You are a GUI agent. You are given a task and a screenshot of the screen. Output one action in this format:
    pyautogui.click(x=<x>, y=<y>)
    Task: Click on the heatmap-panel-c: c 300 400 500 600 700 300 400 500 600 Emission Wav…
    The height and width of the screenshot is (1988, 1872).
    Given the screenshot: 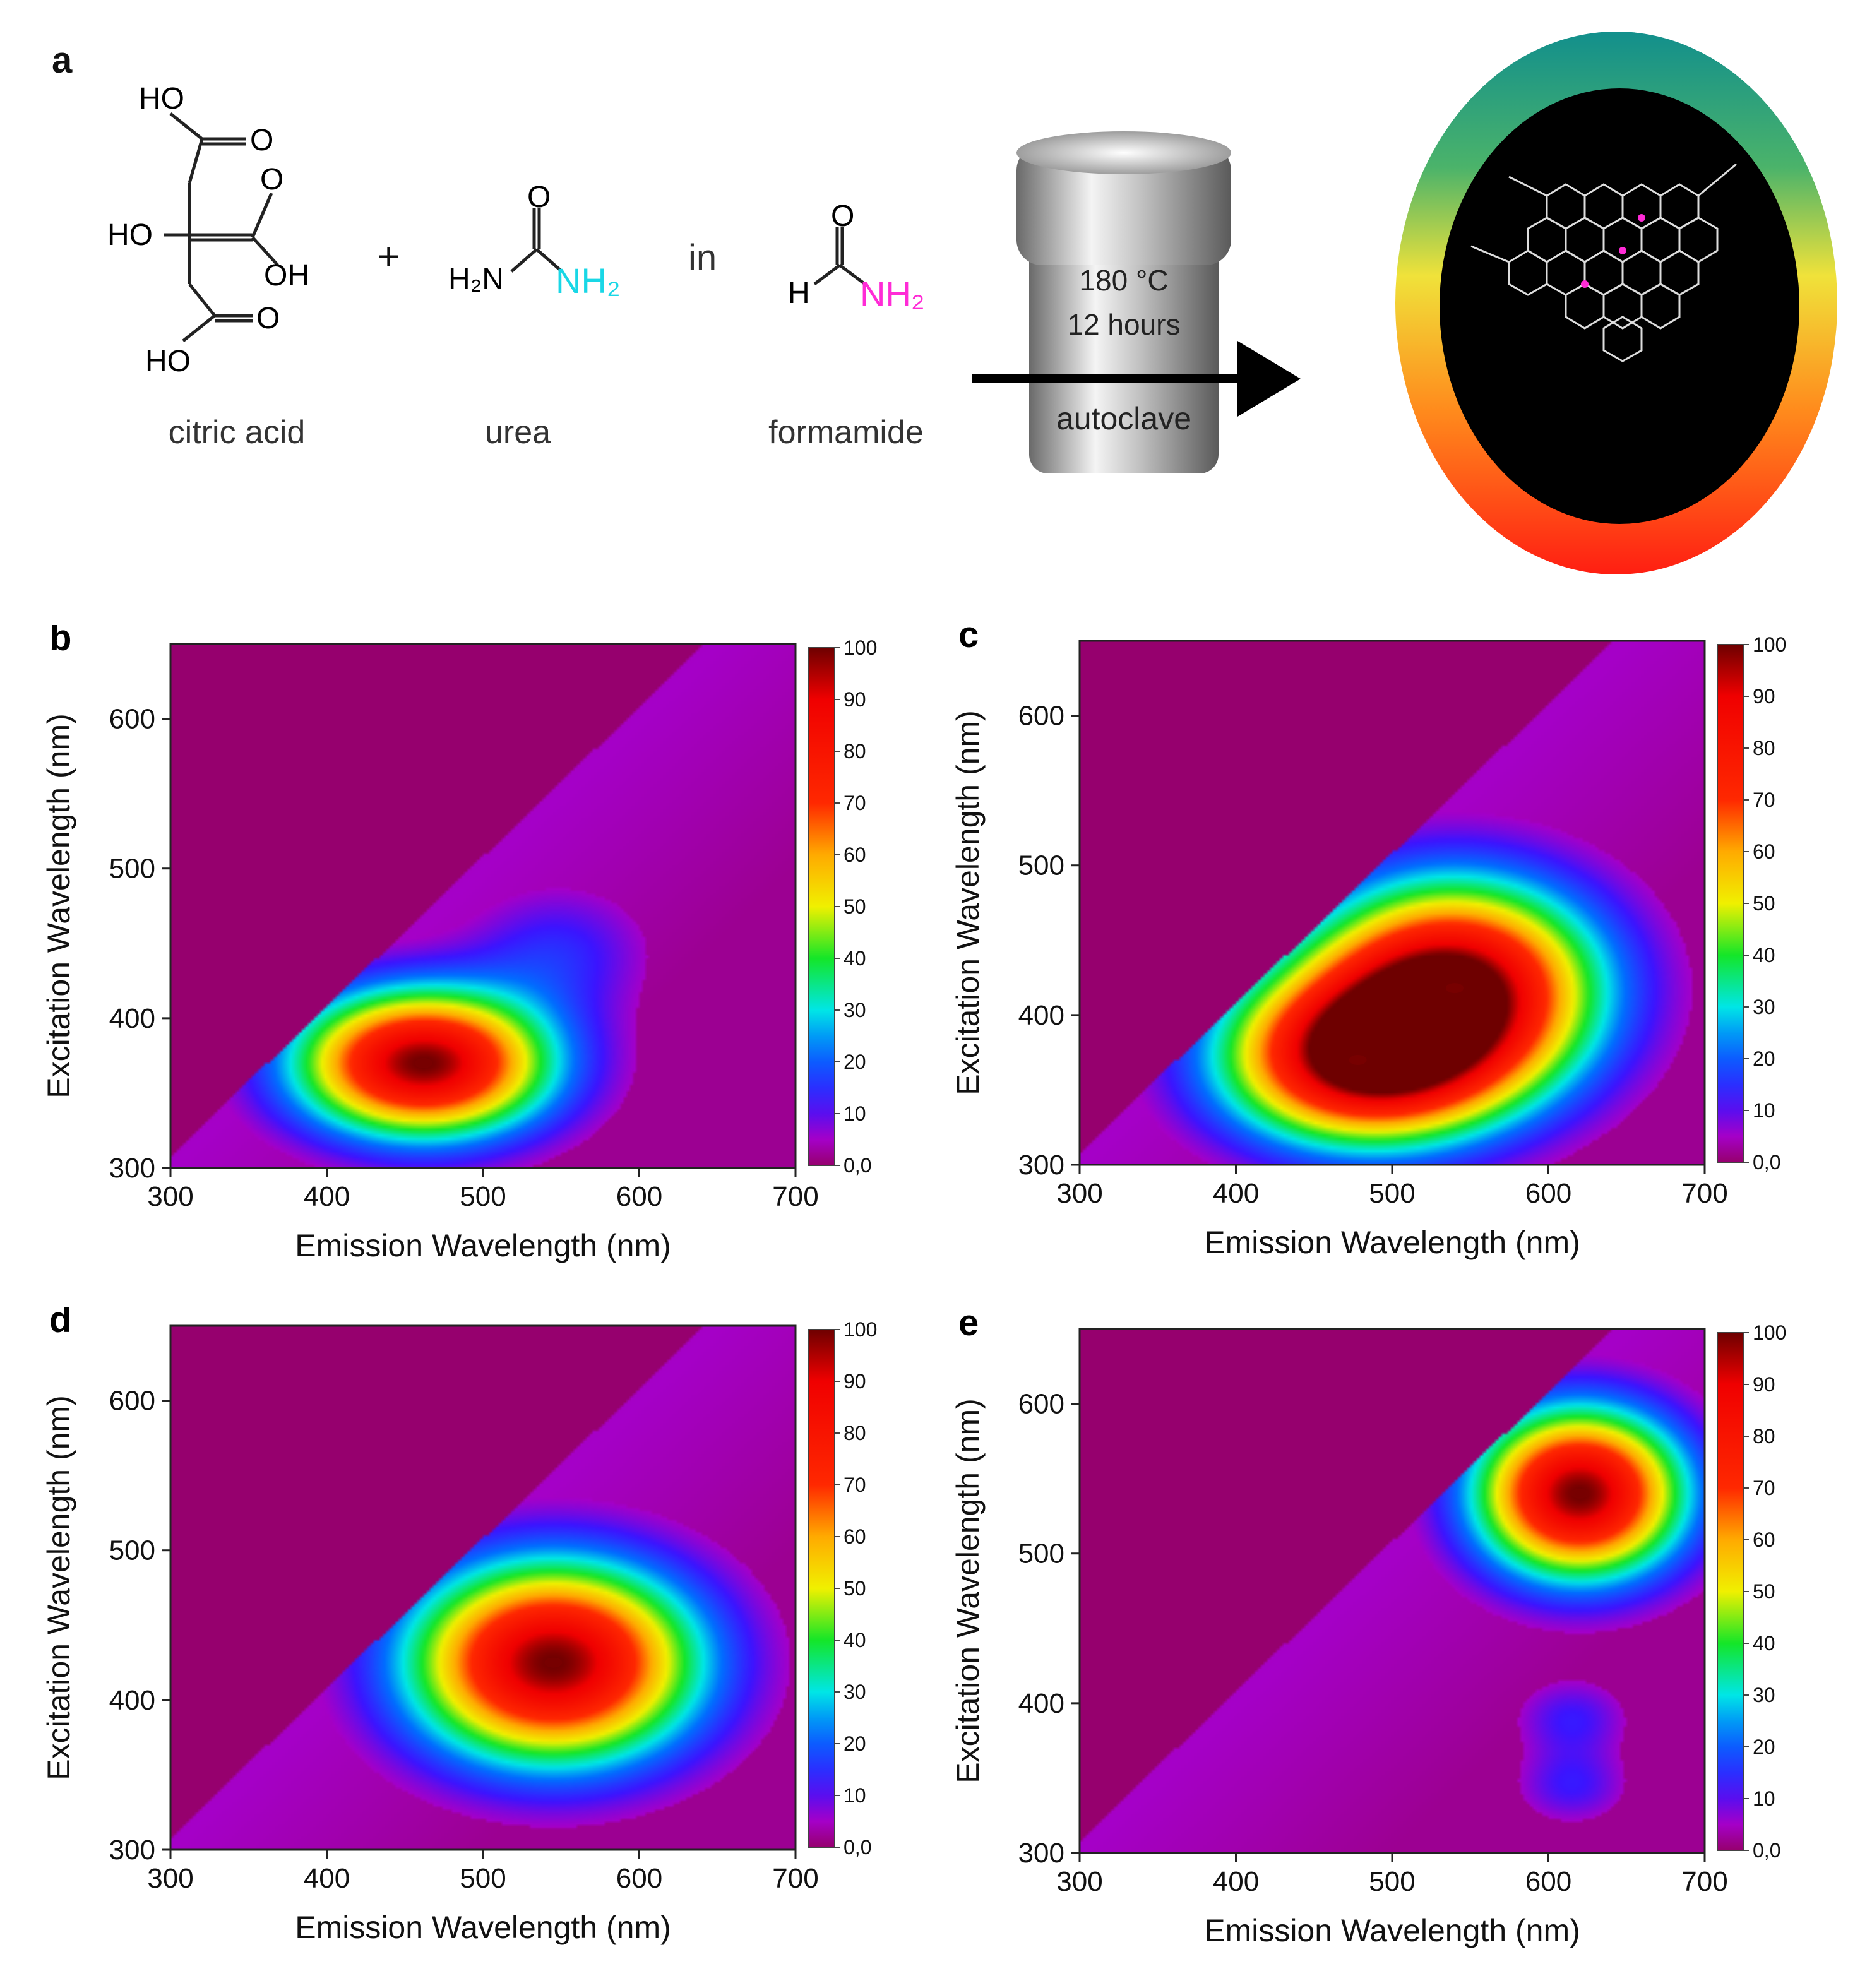 What is the action you would take?
    pyautogui.click(x=1368, y=941)
    